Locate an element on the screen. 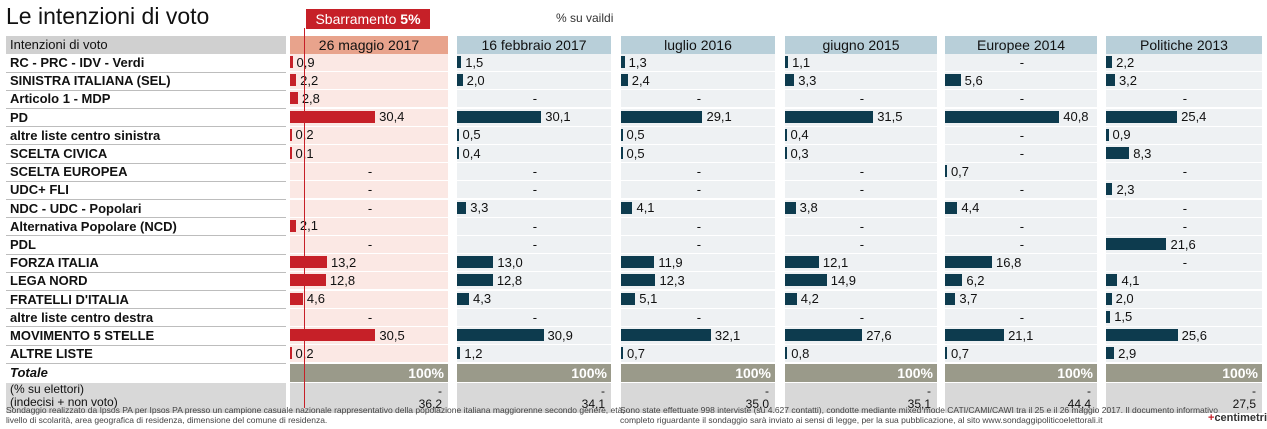 This screenshot has width=1267, height=429. bar-value-label: 30,5 is located at coordinates (392, 335).